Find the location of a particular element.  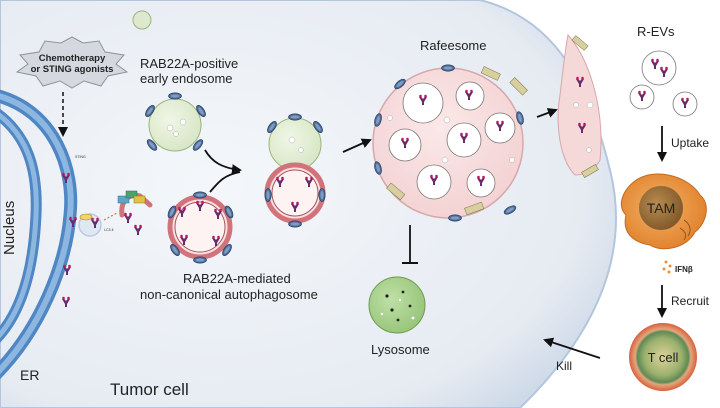

arrow-to-rafeesome is located at coordinates (357, 145).